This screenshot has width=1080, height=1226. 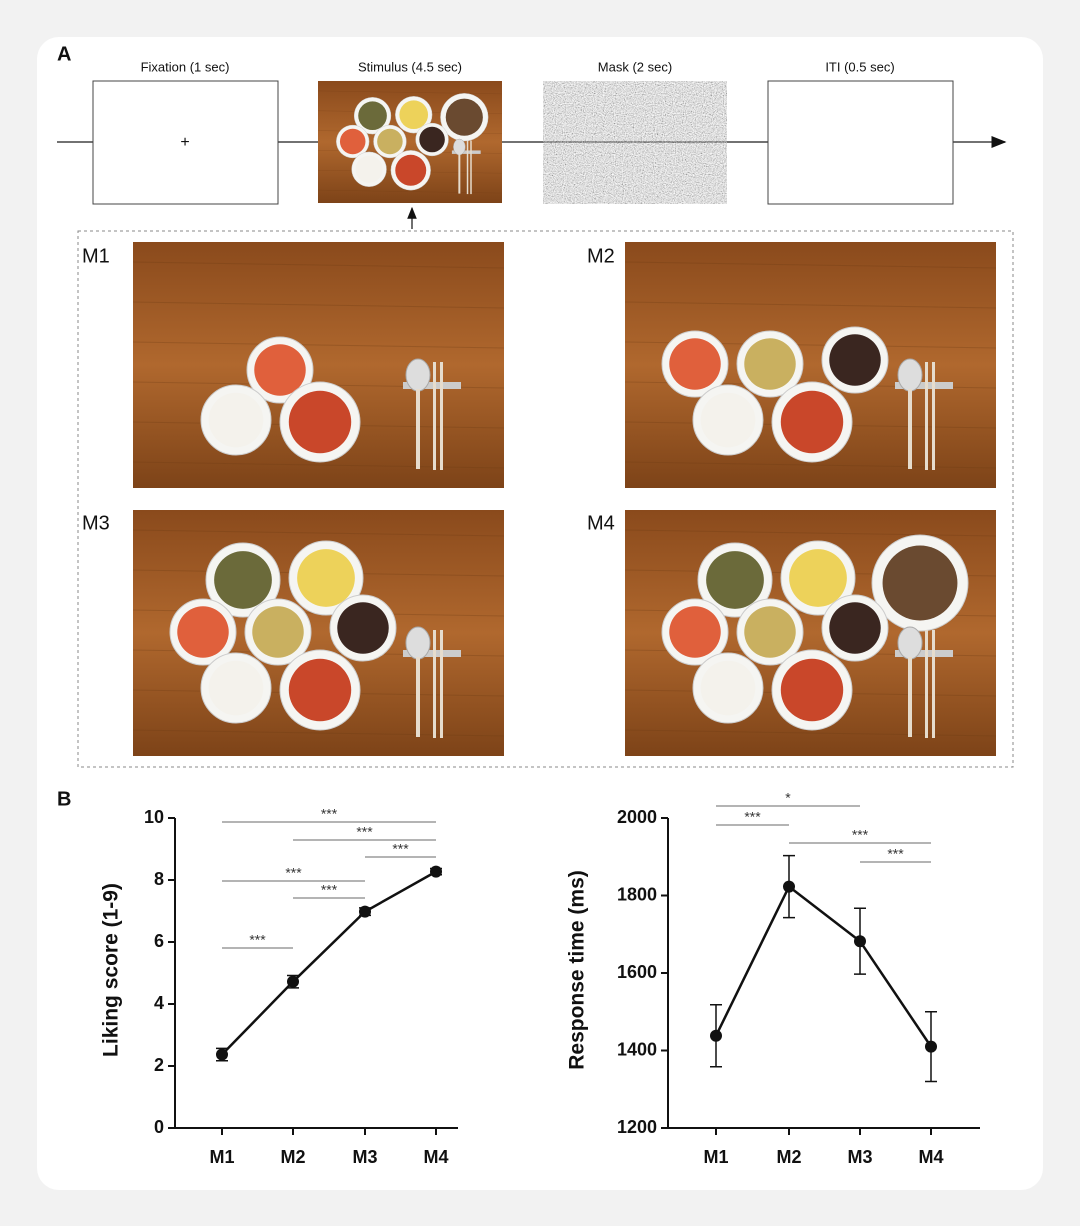 What do you see at coordinates (637, 894) in the screenshot?
I see `y-tick-label: 1800` at bounding box center [637, 894].